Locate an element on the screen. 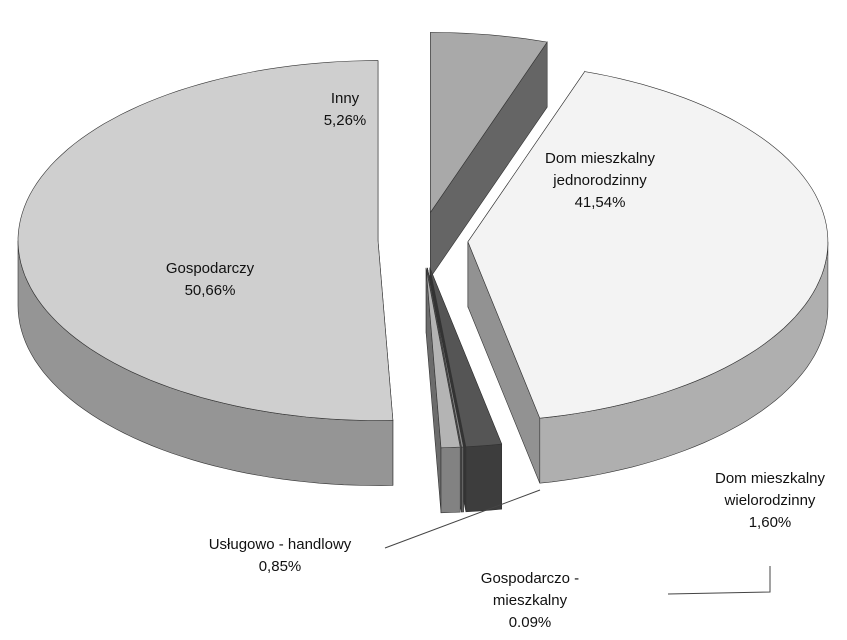  category-label: Gospodarczy is located at coordinates (210, 268).